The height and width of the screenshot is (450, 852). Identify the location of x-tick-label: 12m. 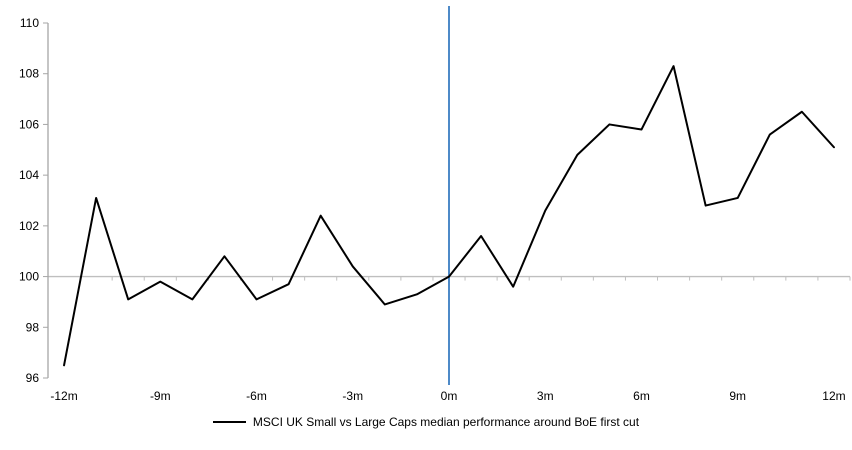
(833, 396).